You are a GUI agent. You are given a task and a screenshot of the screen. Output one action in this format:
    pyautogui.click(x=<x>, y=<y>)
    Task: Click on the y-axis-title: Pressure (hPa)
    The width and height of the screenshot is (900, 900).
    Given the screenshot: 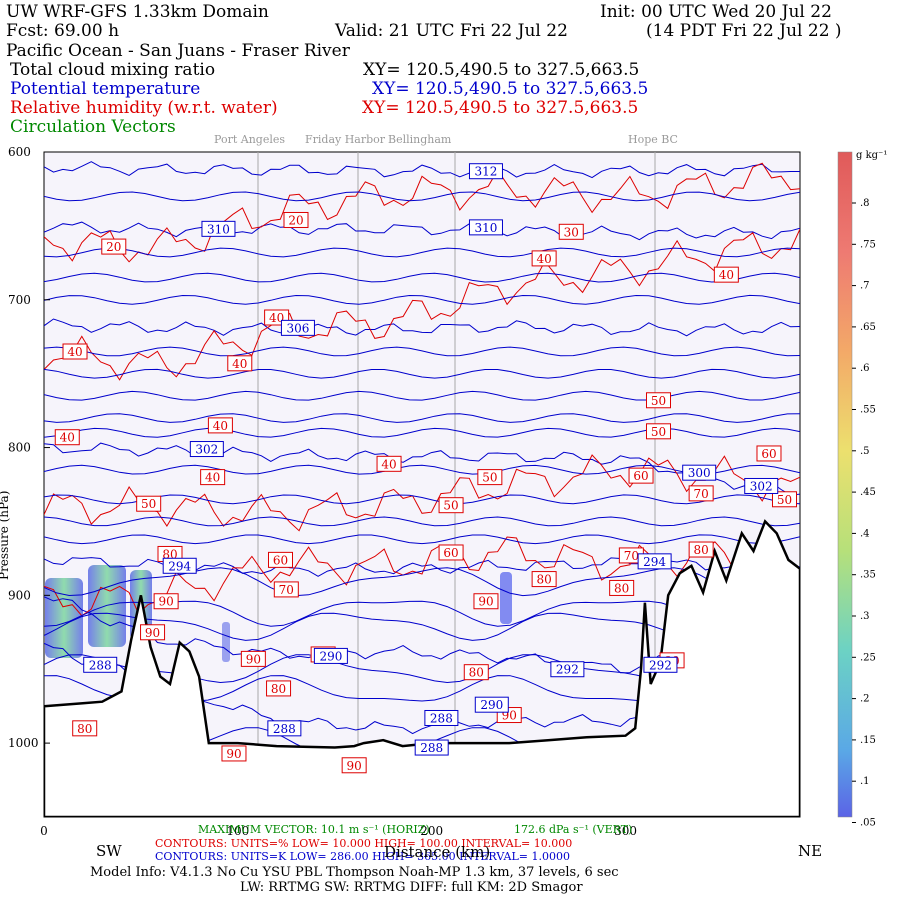 What is the action you would take?
    pyautogui.click(x=5, y=535)
    